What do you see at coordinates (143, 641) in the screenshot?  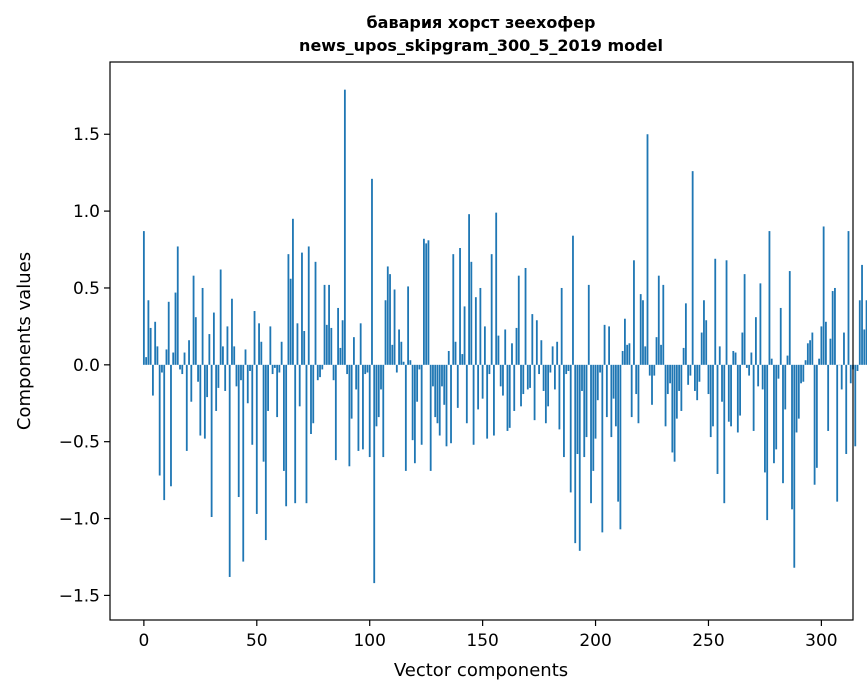 I see `x-tick-label: 0` at bounding box center [143, 641].